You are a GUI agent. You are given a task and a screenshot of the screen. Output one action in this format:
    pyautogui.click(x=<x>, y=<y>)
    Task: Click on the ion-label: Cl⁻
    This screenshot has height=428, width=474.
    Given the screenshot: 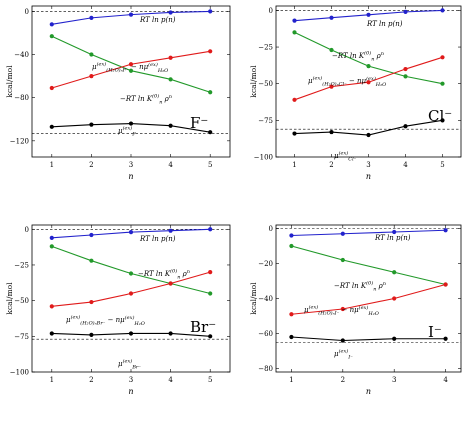 What is the action you would take?
    pyautogui.click(x=440, y=116)
    